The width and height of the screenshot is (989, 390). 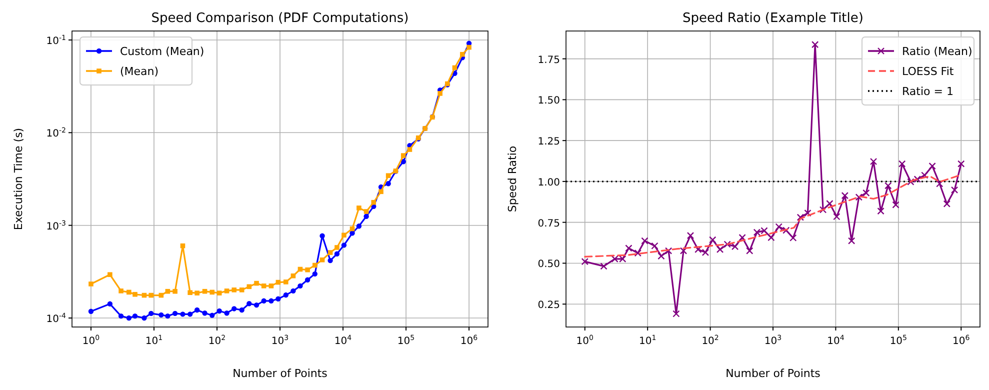 What do you see at coordinates (773, 18) in the screenshot?
I see `chart-title: Speed Ratio (Example Title)` at bounding box center [773, 18].